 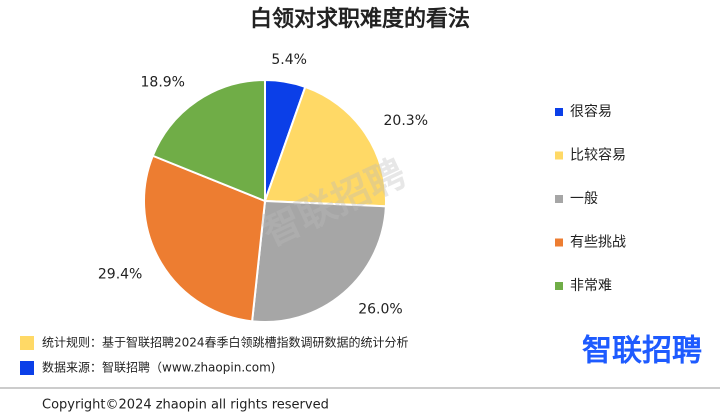 What do you see at coordinates (360, 19) in the screenshot?
I see `chart-title: 白领对求职难度的看法` at bounding box center [360, 19].